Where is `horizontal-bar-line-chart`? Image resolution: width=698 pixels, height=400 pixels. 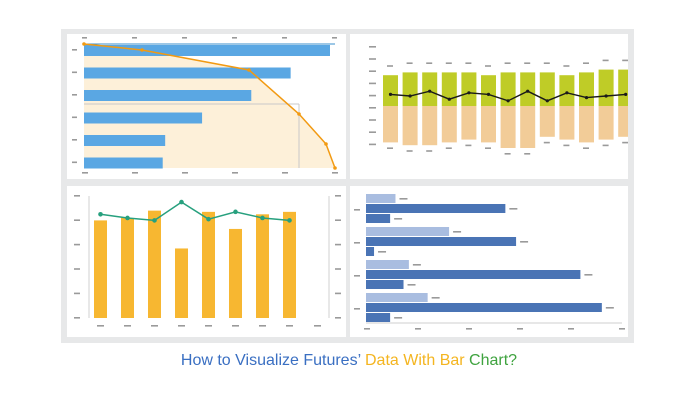
horizontal-bar-line-chart is located at coordinates (205, 105).